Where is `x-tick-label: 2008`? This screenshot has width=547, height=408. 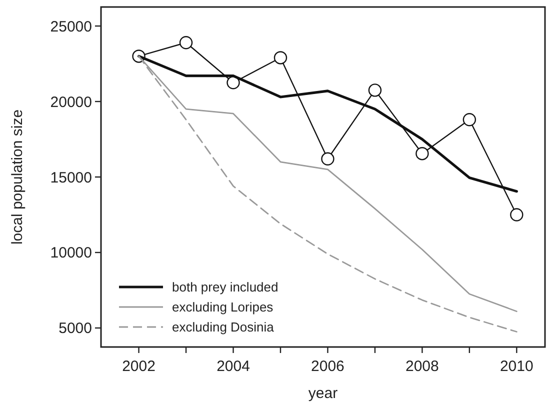 x-tick-label: 2008 is located at coordinates (422, 366).